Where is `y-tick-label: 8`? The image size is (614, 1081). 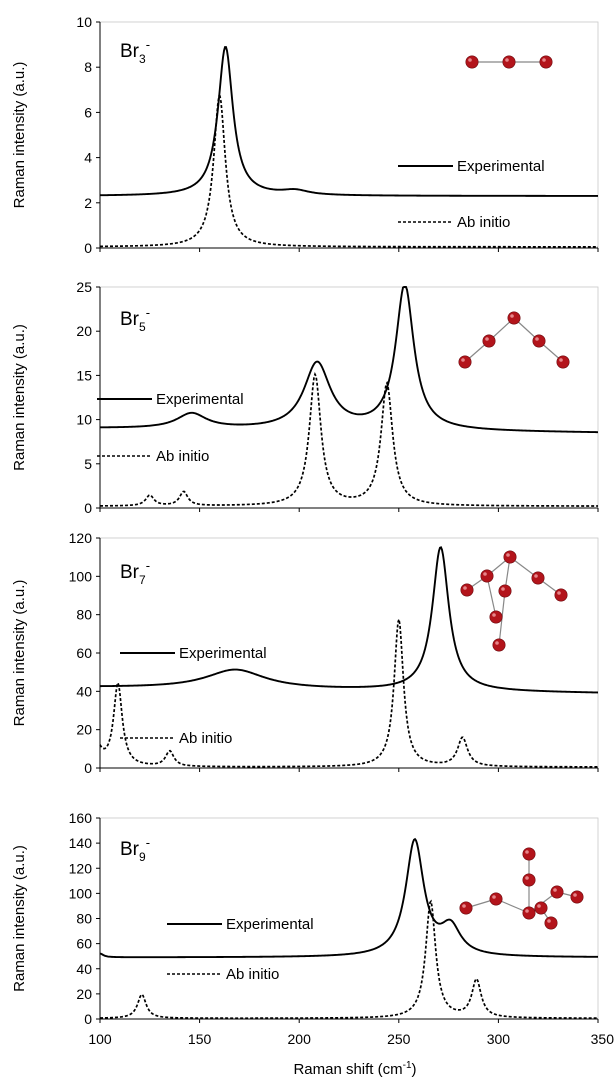
y-tick-label: 8 is located at coordinates (88, 67).